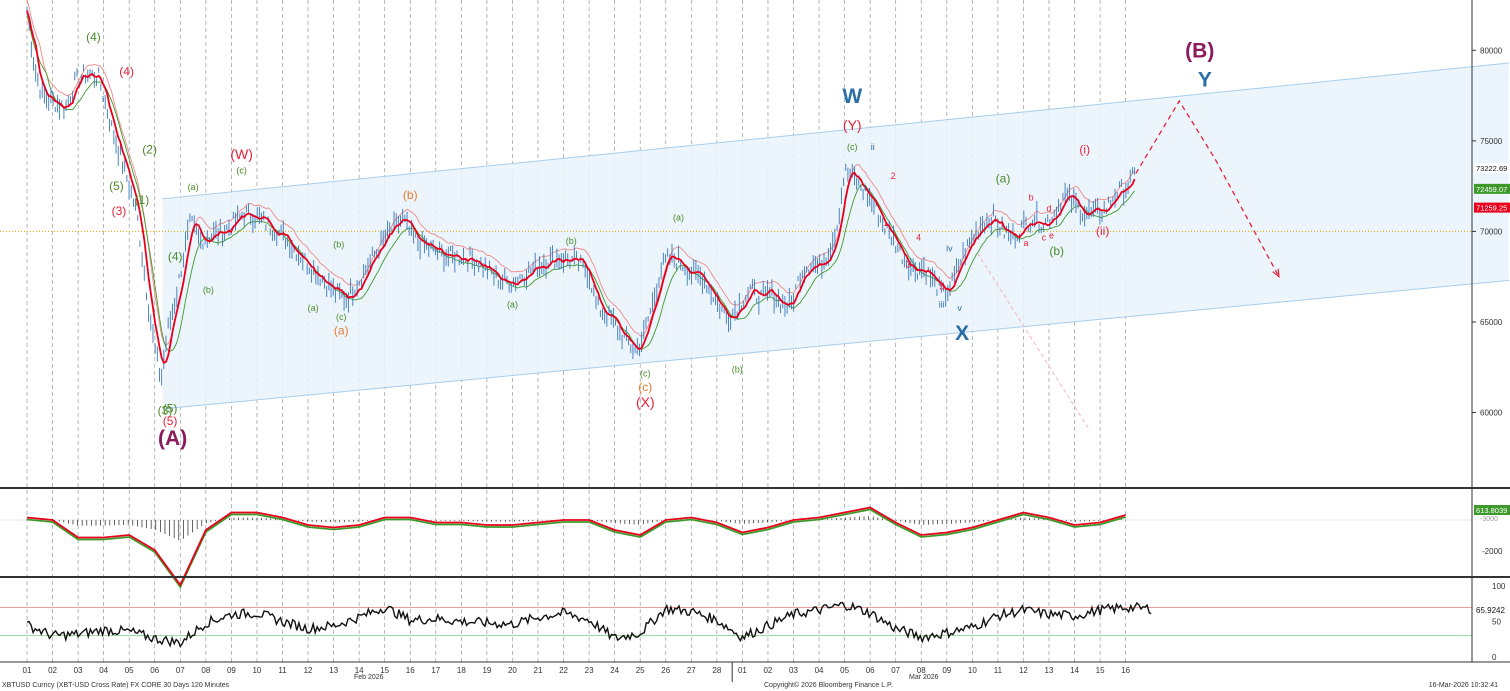  Describe the element at coordinates (716, 670) in the screenshot. I see `x-tick-label: 28` at that location.